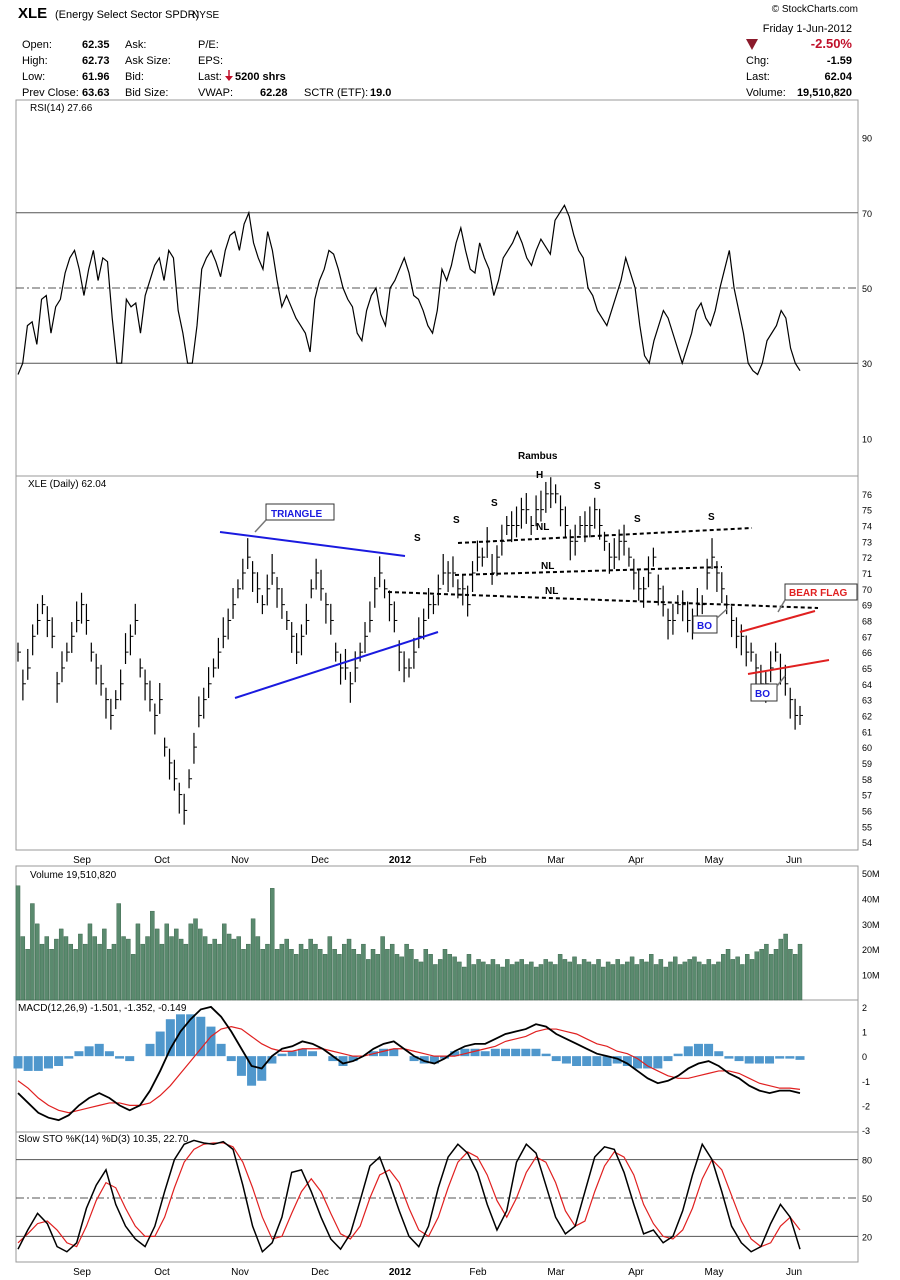 The width and height of the screenshot is (900, 1280). I want to click on high-label: High:, so click(35, 61).